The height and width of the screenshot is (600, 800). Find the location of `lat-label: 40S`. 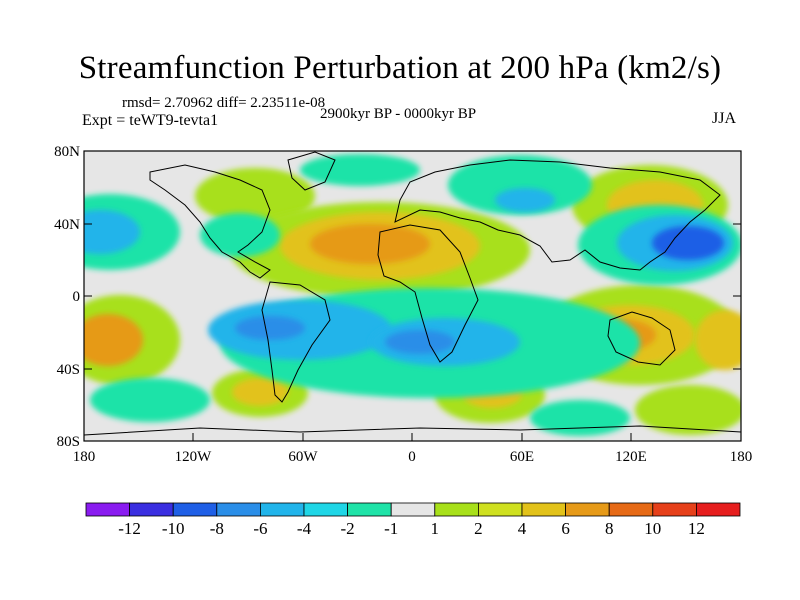

lat-label: 40S is located at coordinates (68, 370).